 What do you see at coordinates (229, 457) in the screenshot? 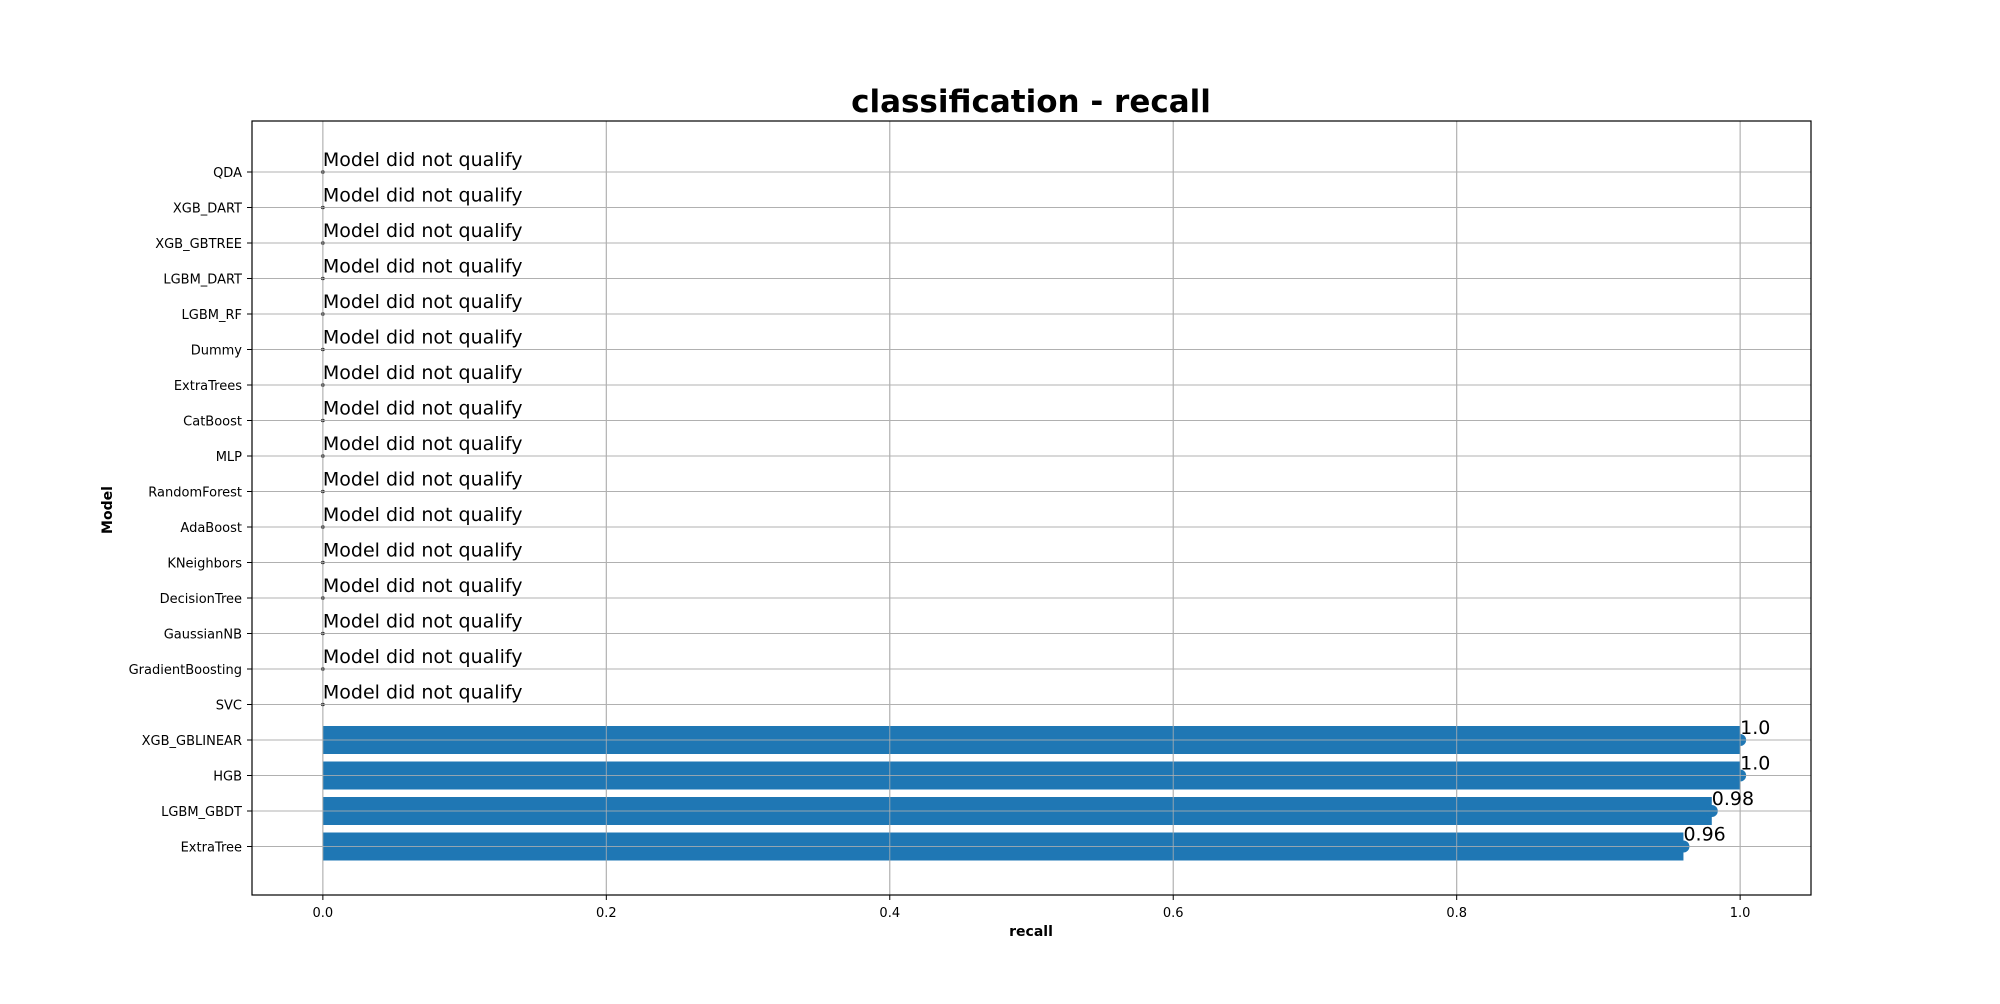
I see `y-tick-label: MLP` at bounding box center [229, 457].